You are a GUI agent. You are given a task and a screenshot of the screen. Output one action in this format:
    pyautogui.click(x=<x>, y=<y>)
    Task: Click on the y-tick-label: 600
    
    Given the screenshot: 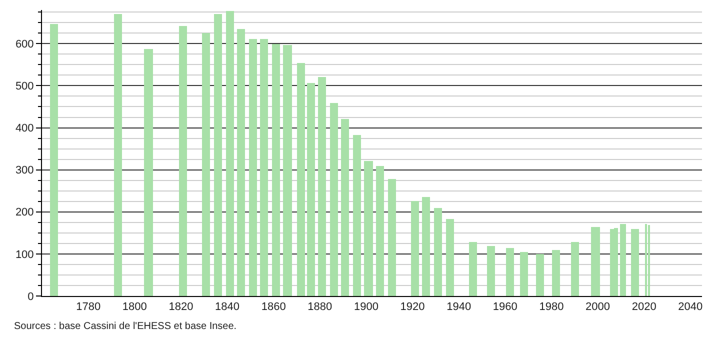 What is the action you would take?
    pyautogui.click(x=24, y=44)
    